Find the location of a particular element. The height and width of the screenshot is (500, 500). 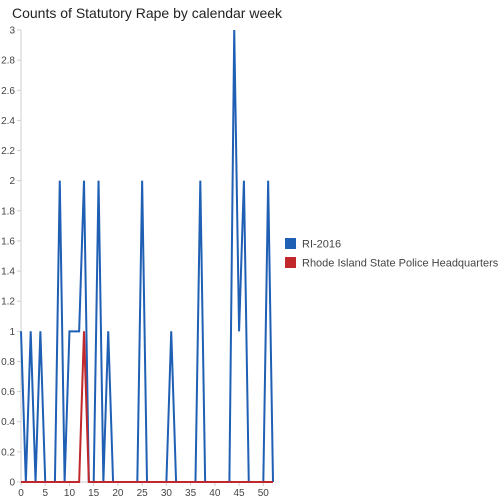

y-axis: 0 0.2 0.4 0.6 0.8 1 1.2 1.4 1.6 1.8 2 2.2 2.4 2.6 2.8 3 is located at coordinates (11, 257).